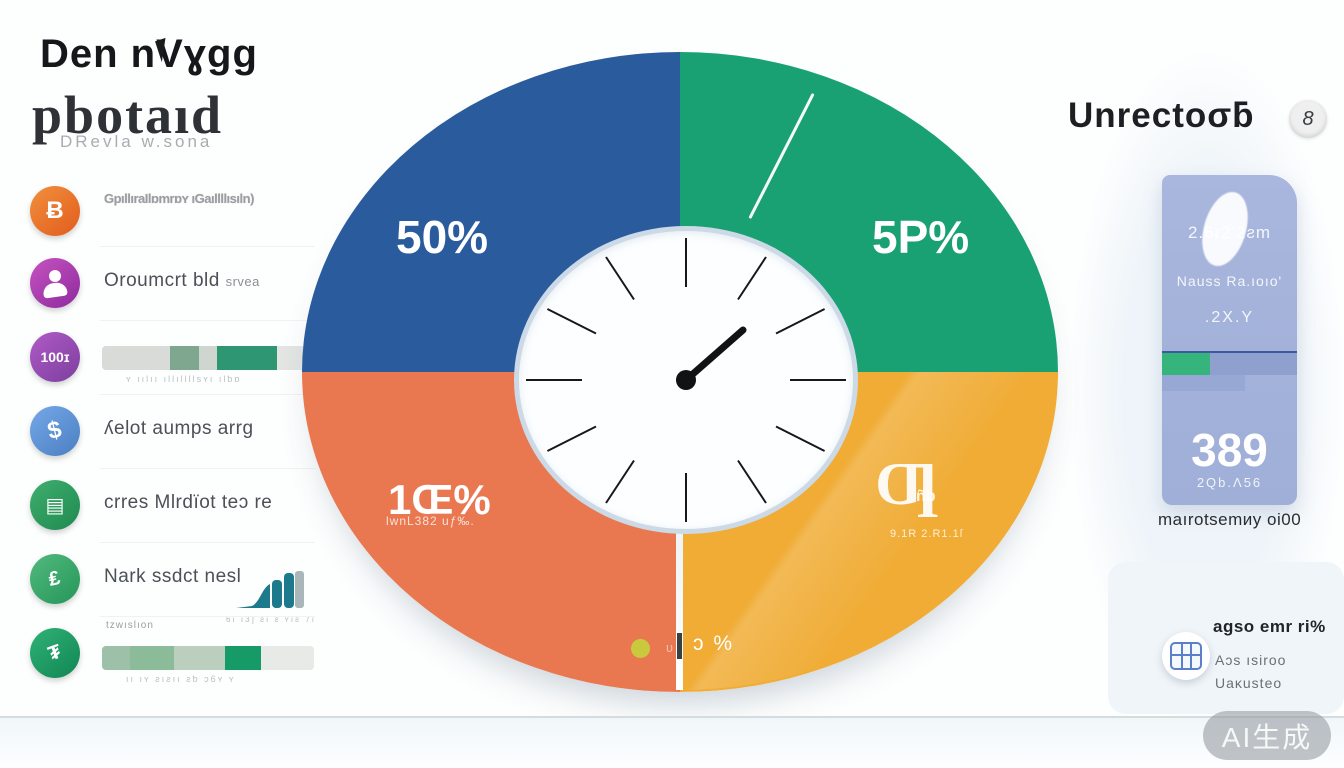 The width and height of the screenshot is (1344, 768). I want to click on page-subtitle: DRevla w.sona, so click(136, 141).